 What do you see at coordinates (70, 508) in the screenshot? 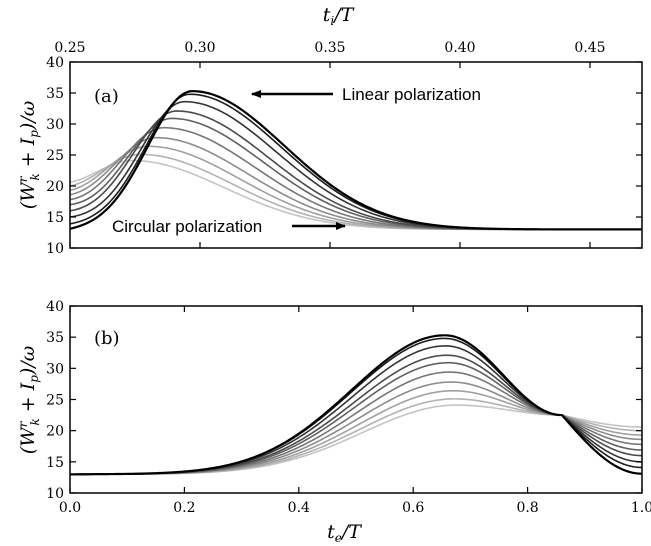
I see `x-tick-label: 0.0` at bounding box center [70, 508].